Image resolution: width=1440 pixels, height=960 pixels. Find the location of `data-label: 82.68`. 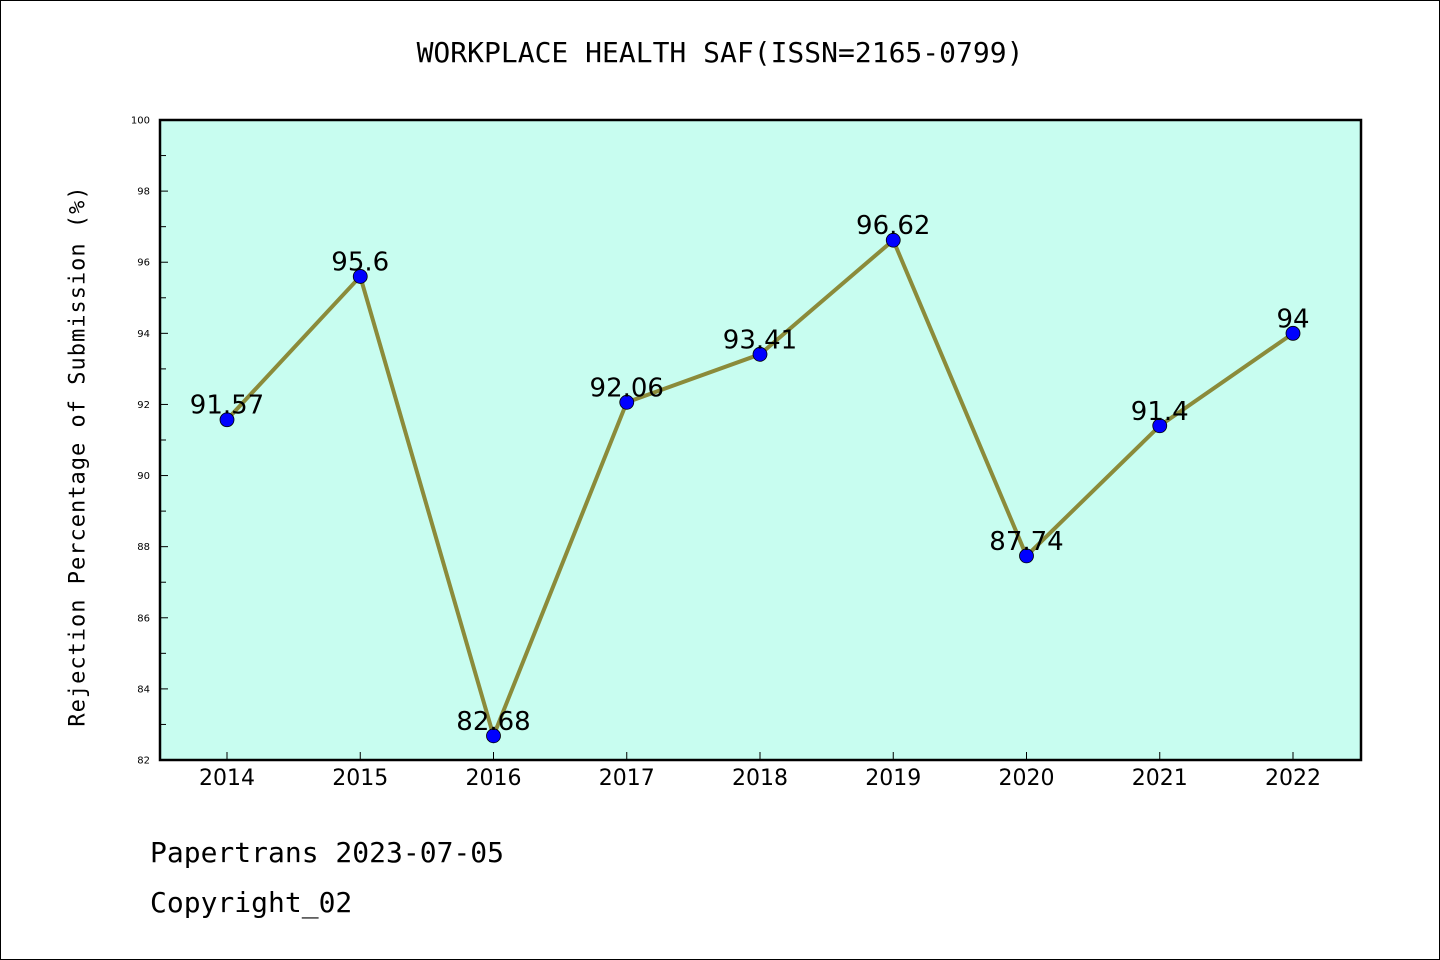

data-label: 82.68 is located at coordinates (493, 722).